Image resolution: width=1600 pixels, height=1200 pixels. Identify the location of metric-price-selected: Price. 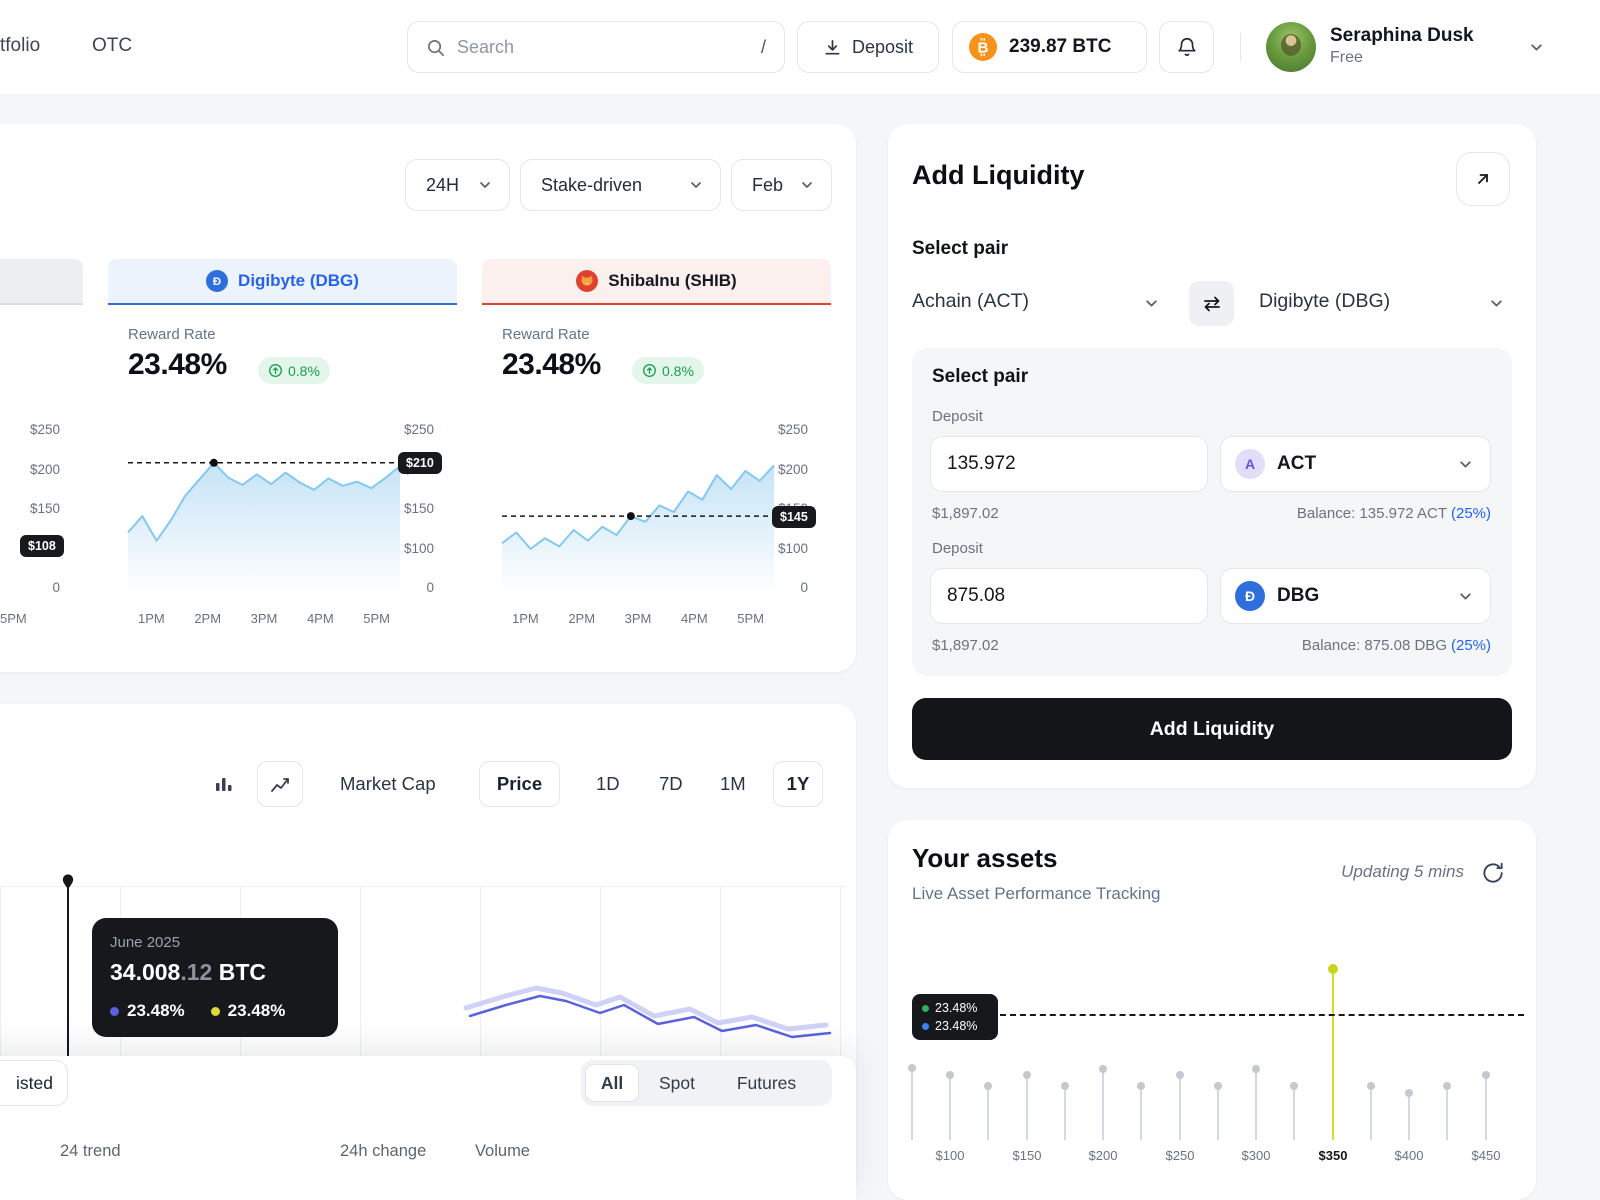
(519, 784).